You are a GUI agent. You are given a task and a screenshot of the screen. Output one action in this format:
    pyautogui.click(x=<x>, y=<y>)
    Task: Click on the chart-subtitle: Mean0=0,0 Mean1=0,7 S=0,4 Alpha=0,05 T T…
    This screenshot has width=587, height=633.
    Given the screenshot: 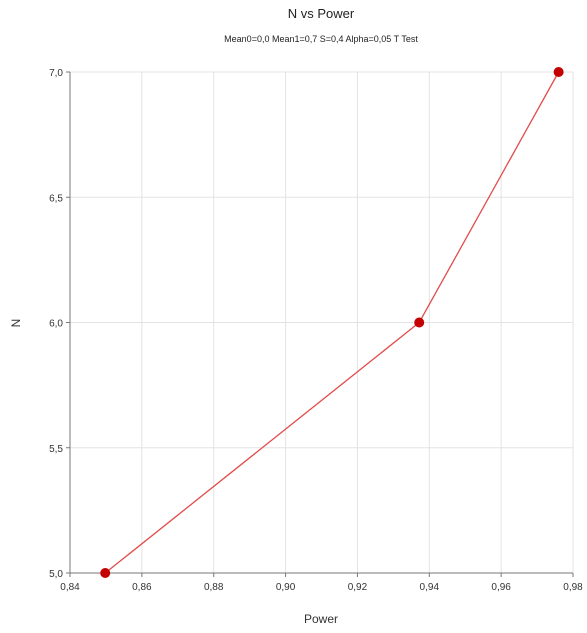 What is the action you would take?
    pyautogui.click(x=321, y=39)
    